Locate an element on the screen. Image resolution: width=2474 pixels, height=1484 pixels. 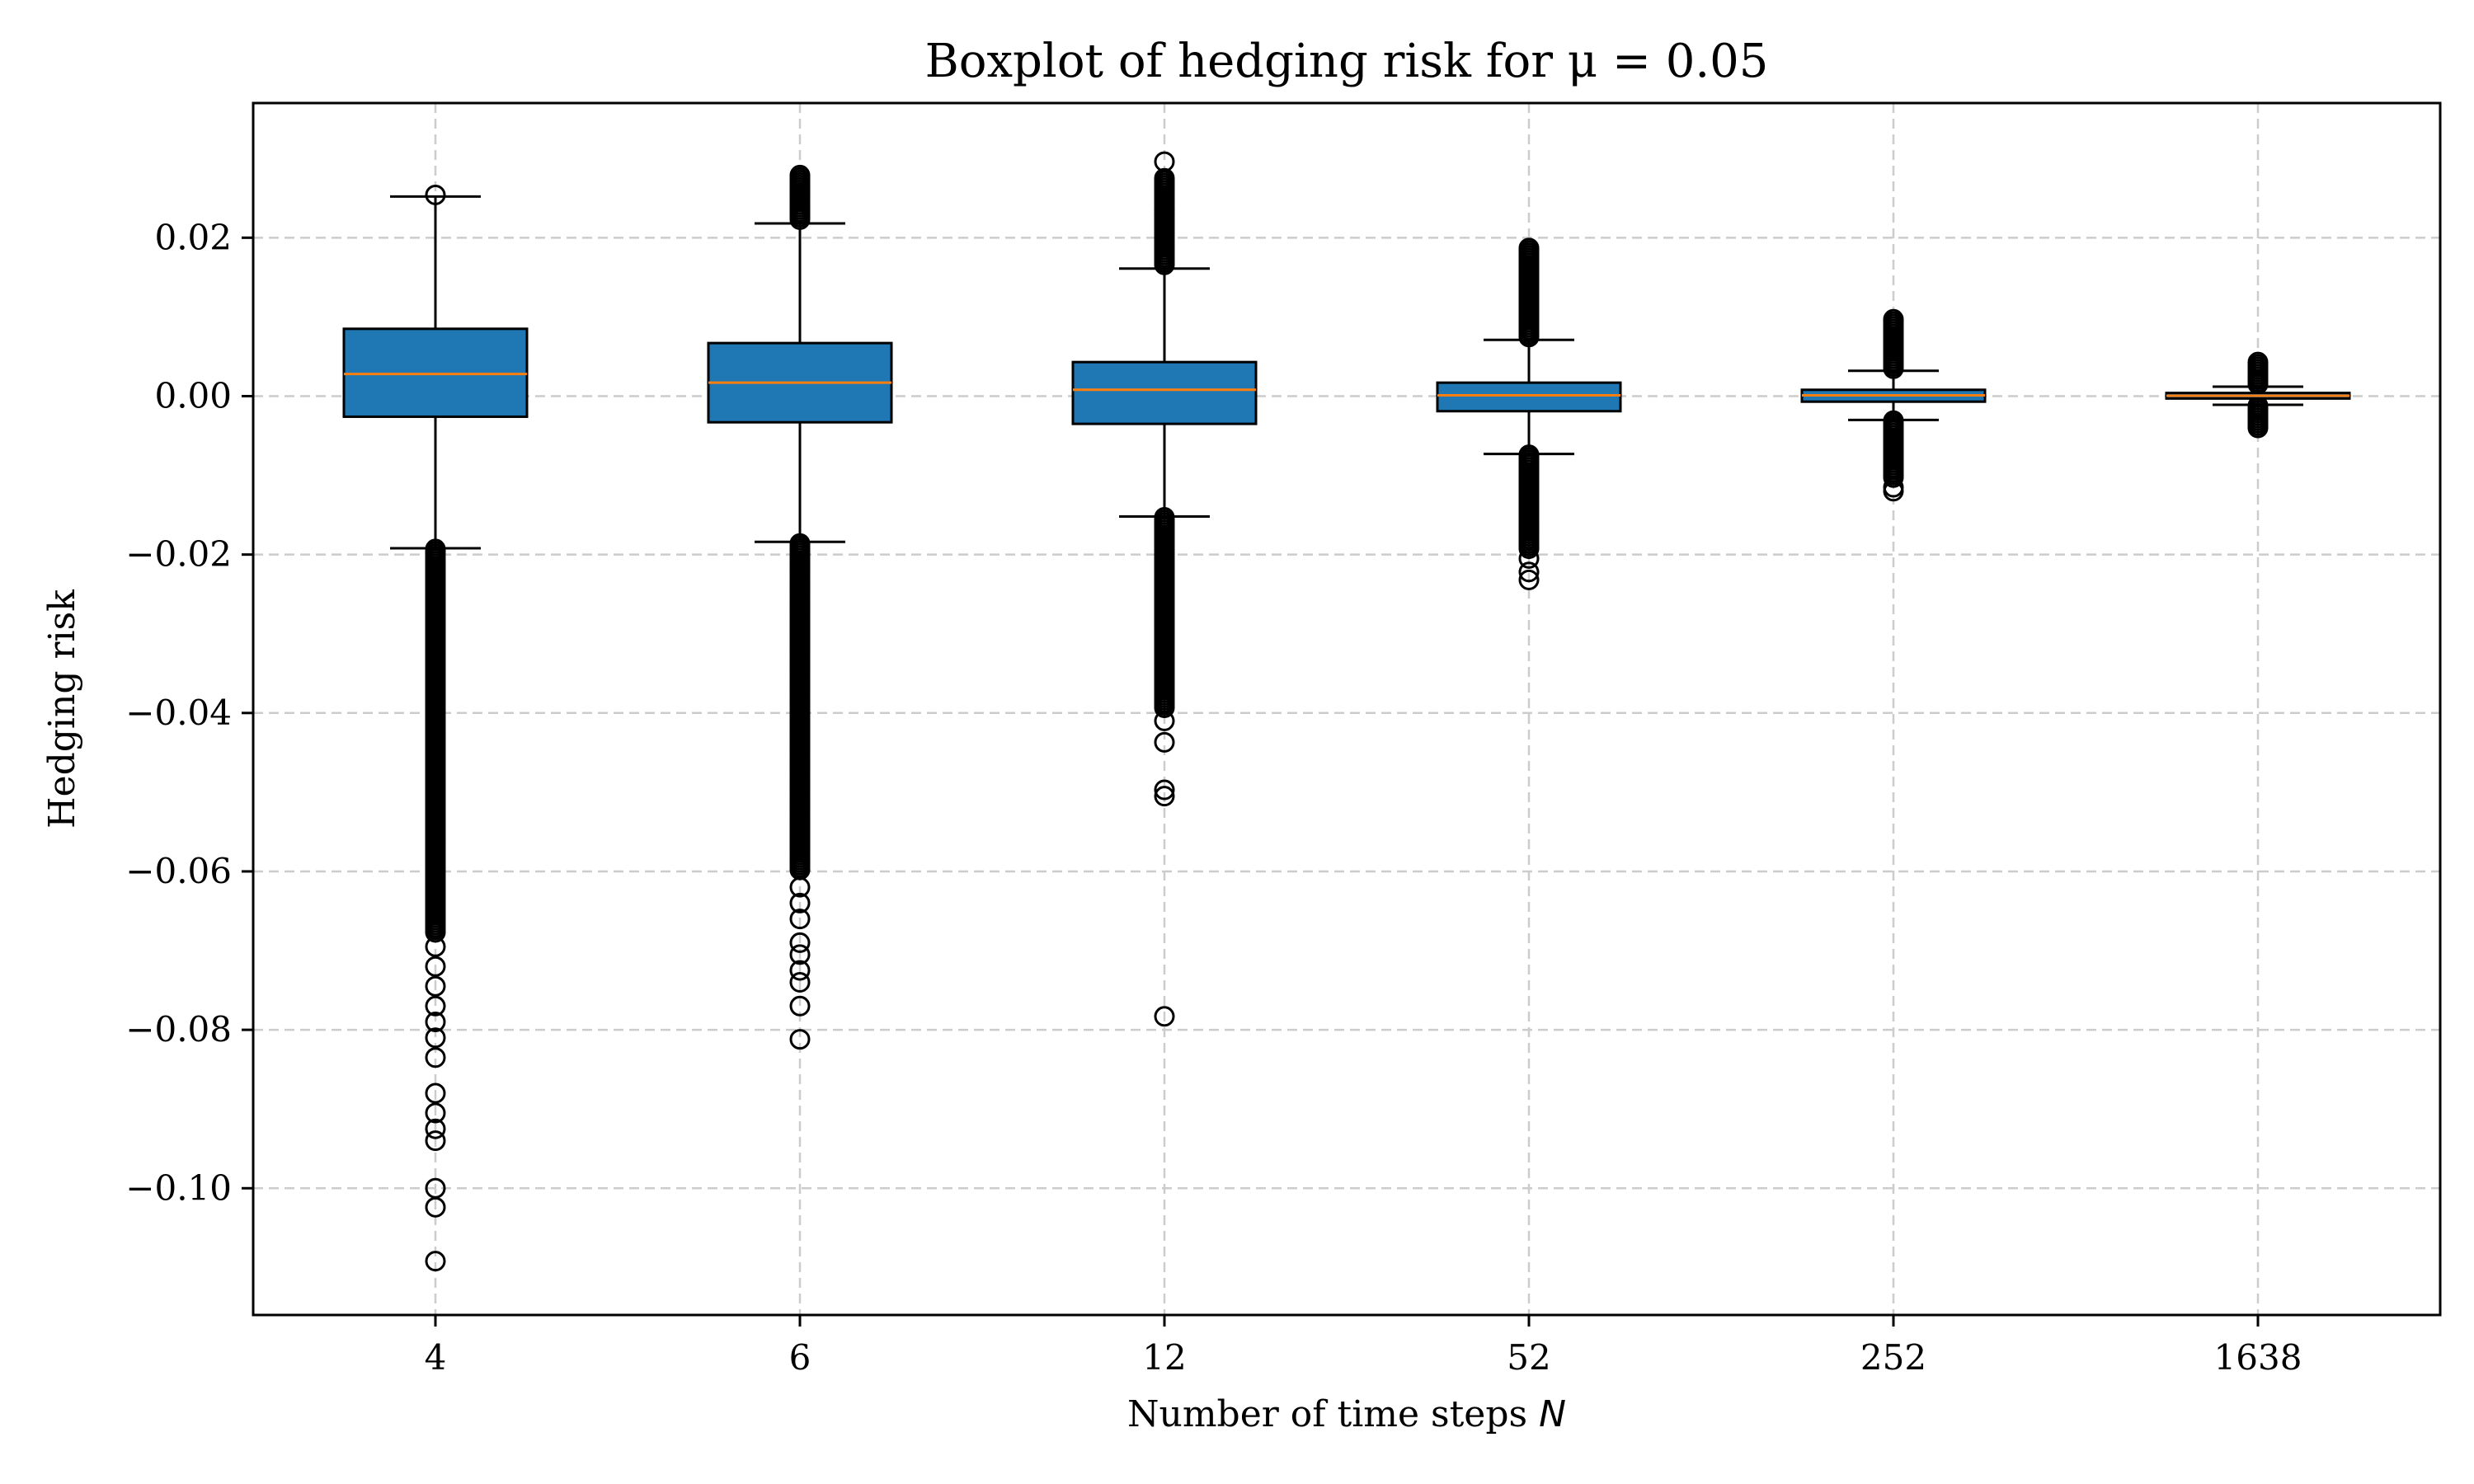
x-tick-label: 252 is located at coordinates (1893, 1357).